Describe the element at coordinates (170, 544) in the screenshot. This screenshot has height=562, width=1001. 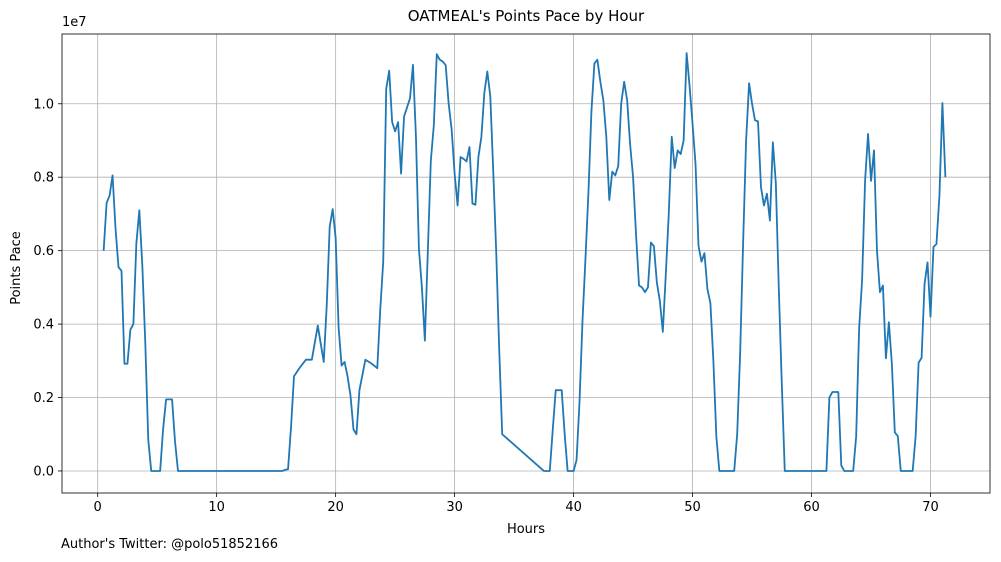
I see `author-twitter-footnote: Author's Twitter: @polo51852166` at that location.